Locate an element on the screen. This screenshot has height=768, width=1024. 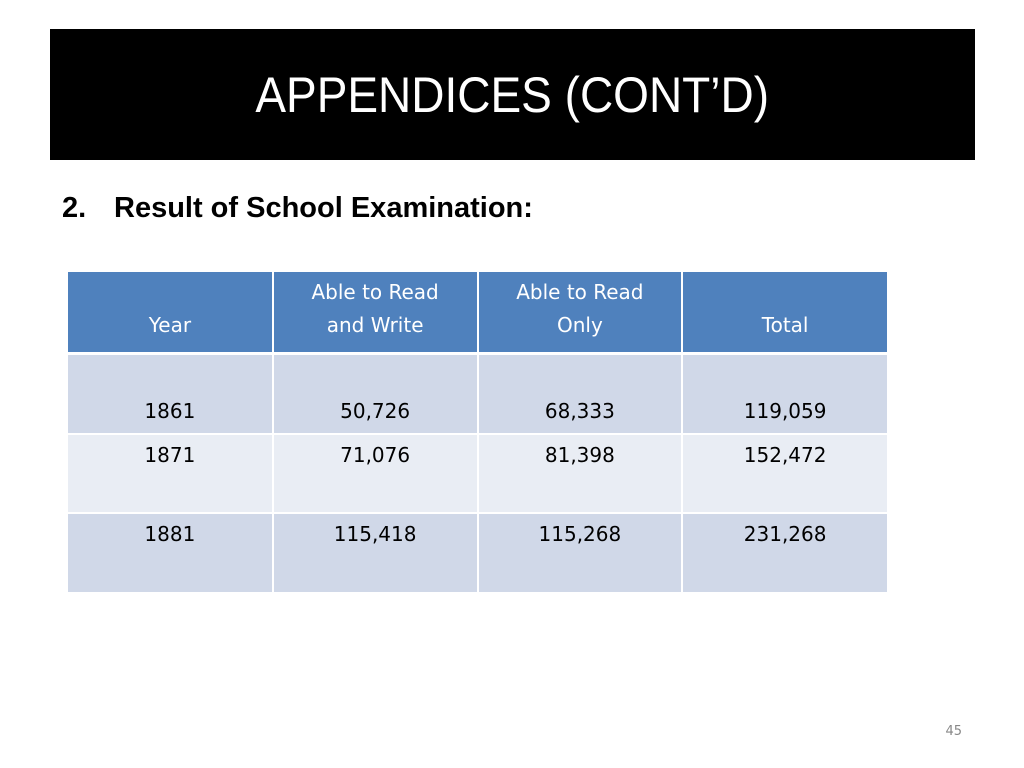
cell-read-and-write: 71,076 is located at coordinates (375, 474).